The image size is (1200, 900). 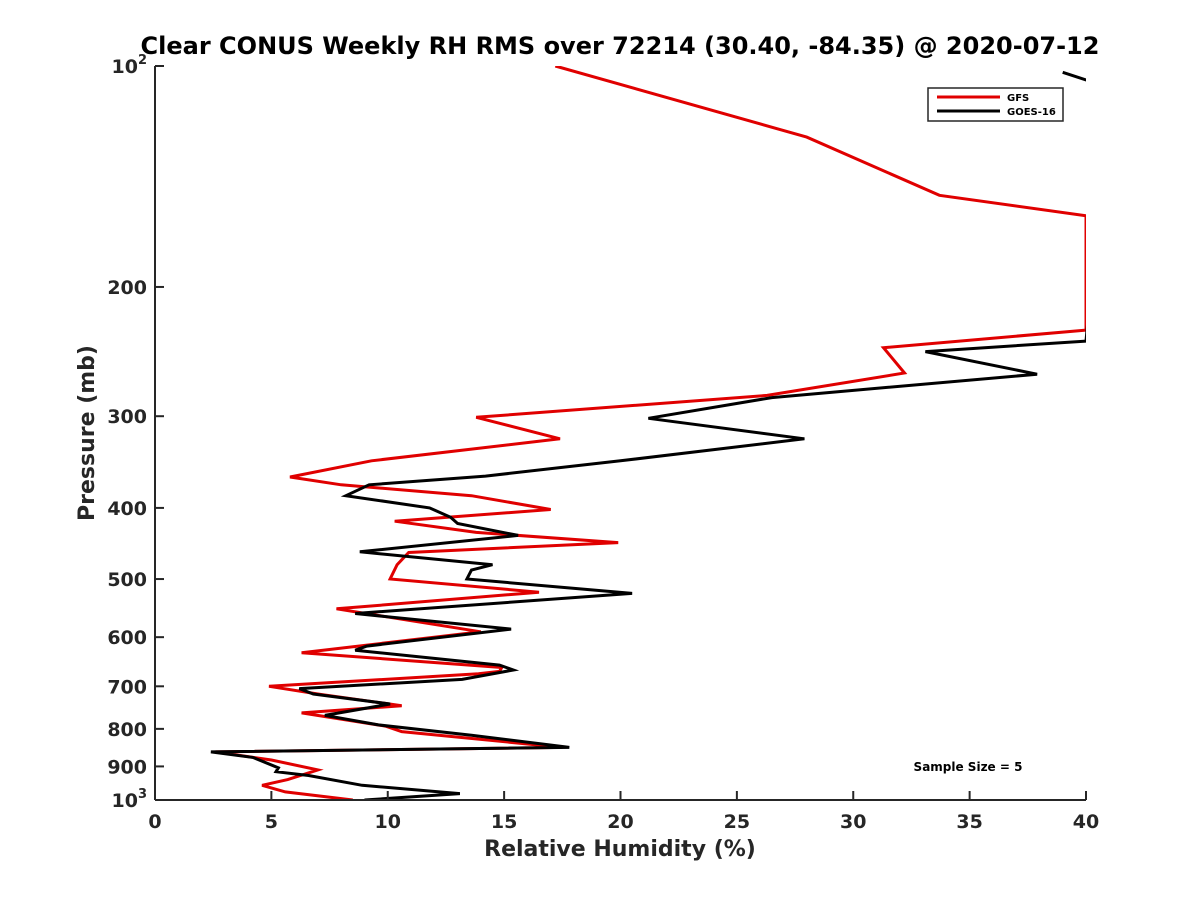 What do you see at coordinates (87, 433) in the screenshot?
I see `y-axis-label: Pressure (mb)` at bounding box center [87, 433].